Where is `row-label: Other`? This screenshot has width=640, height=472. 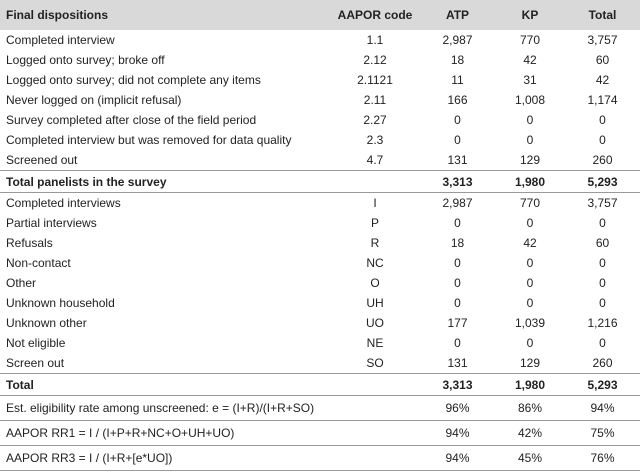 row-label: Other is located at coordinates (21, 283).